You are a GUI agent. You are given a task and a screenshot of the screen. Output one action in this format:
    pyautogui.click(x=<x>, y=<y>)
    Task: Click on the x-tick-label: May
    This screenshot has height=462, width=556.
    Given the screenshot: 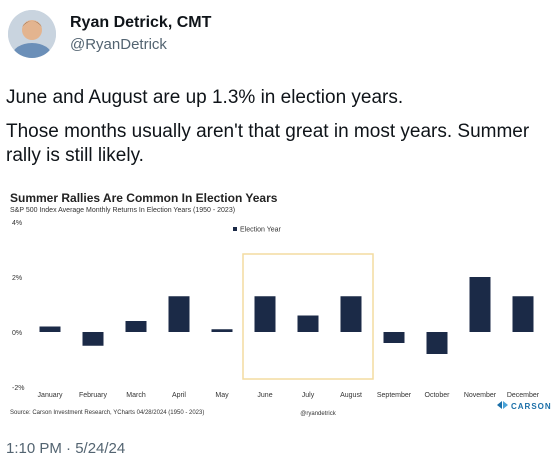 What is the action you would take?
    pyautogui.click(x=222, y=395)
    